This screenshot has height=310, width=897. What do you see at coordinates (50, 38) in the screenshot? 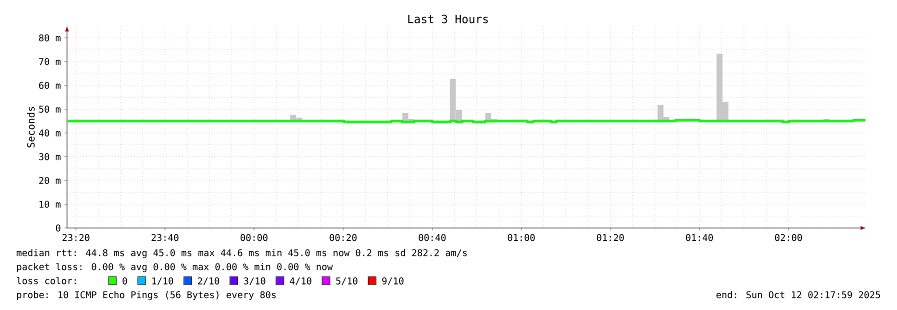
I see `y-tick-label: 80 m` at bounding box center [50, 38].